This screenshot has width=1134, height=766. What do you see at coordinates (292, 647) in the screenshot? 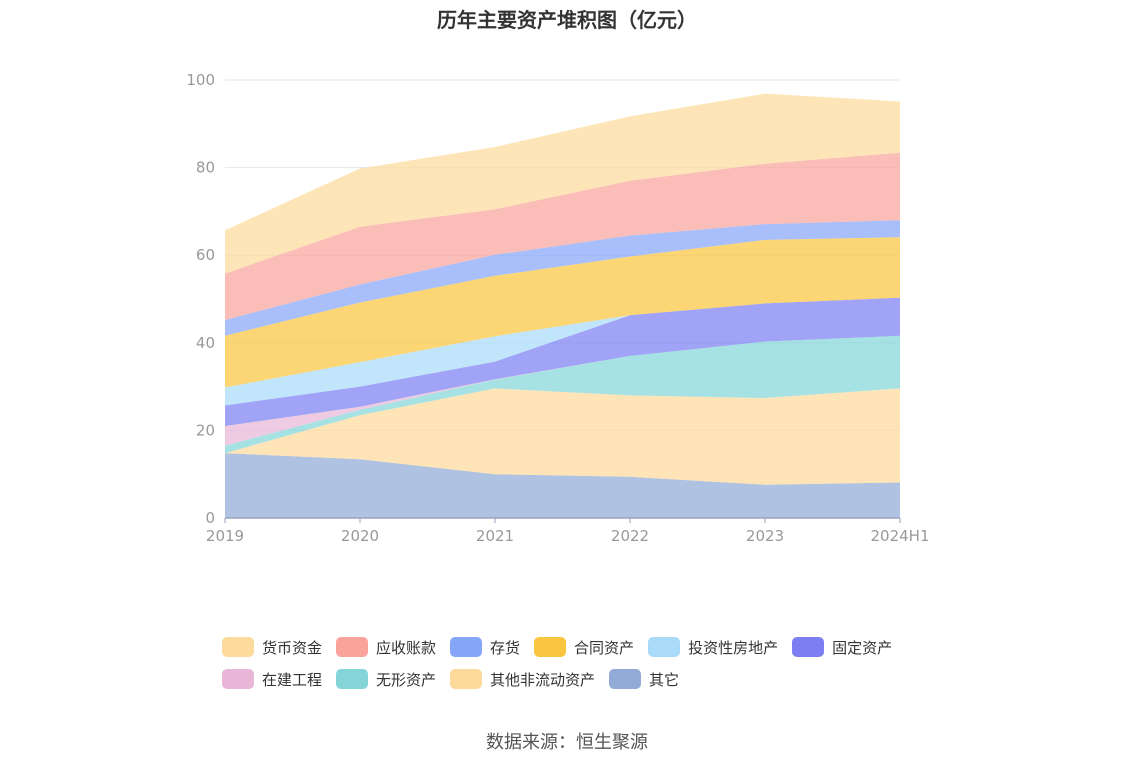
I see `legend-label: 货币资金` at bounding box center [292, 647].